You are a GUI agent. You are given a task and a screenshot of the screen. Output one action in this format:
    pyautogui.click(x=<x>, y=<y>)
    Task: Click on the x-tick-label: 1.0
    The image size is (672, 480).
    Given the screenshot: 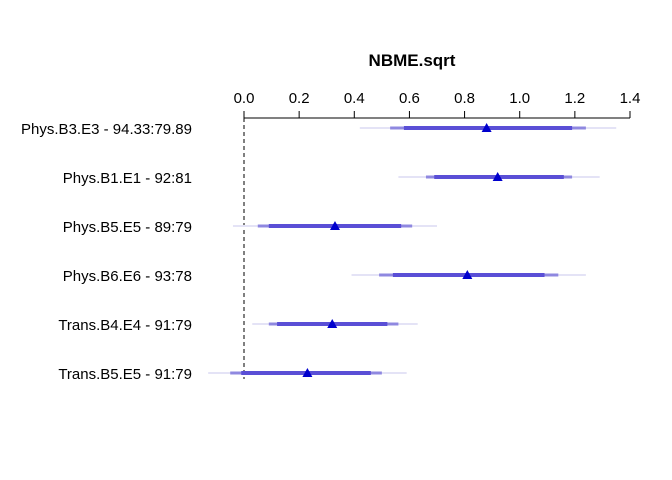 What is the action you would take?
    pyautogui.click(x=519, y=98)
    